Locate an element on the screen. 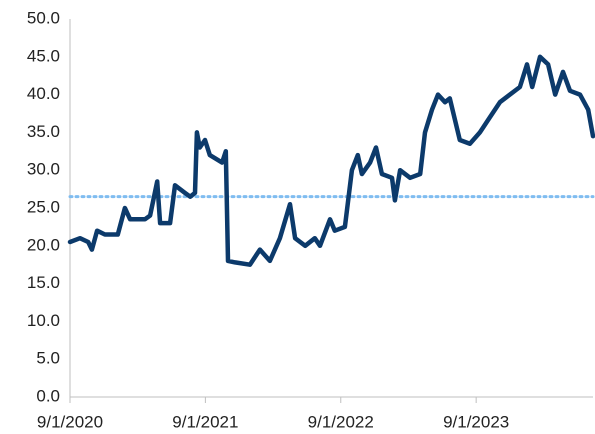  y-tick-label: 20.0 is located at coordinates (43, 244).